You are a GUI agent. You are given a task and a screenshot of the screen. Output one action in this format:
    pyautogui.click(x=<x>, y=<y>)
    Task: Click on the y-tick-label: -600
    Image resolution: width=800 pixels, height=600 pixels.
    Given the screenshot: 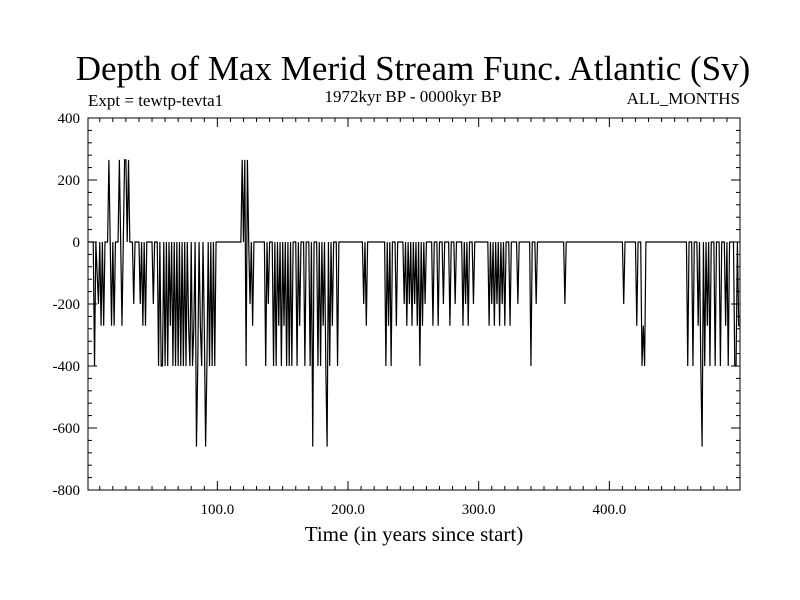 What is the action you would take?
    pyautogui.click(x=67, y=429)
    